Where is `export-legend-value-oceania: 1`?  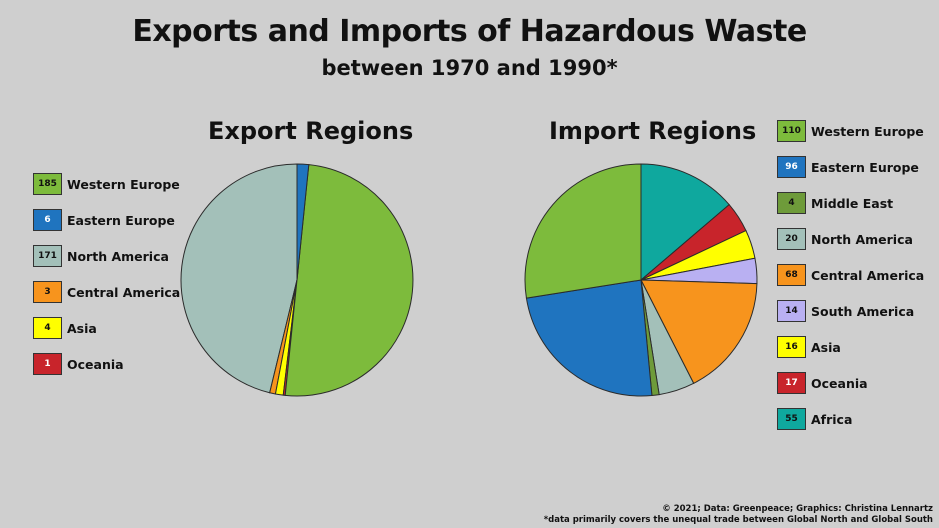 export-legend-value-oceania: 1 is located at coordinates (47, 364).